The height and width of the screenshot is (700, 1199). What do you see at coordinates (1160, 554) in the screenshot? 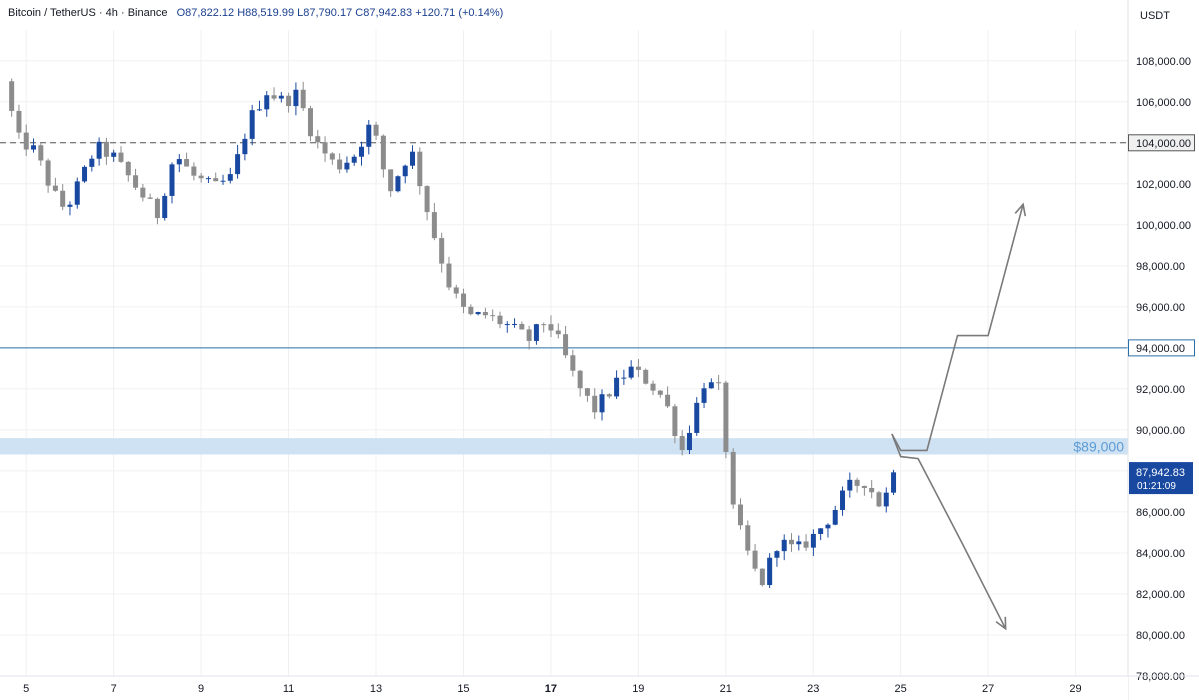
I see `price-tick-label: 84,000.00` at bounding box center [1160, 554].